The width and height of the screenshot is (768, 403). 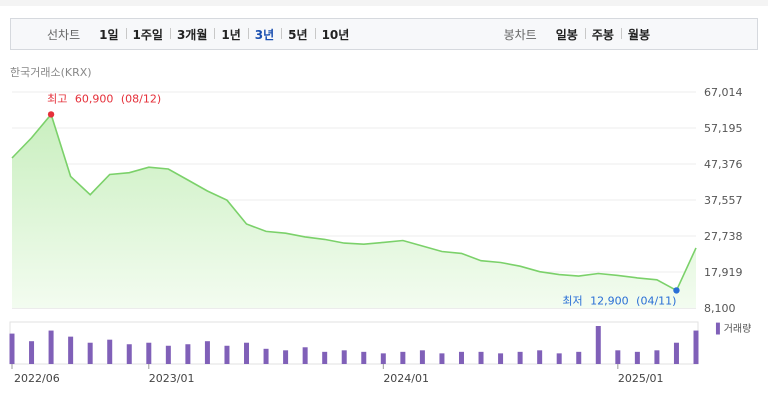 What do you see at coordinates (337, 374) in the screenshot?
I see `x-axis-ticks: 2022/06 2023/01 2024/01 2025/01` at bounding box center [337, 374].